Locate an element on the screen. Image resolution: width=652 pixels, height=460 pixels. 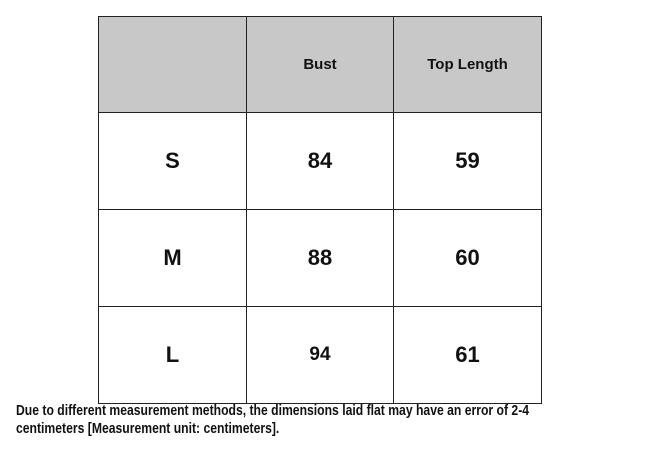
bust-cell: 88 is located at coordinates (320, 258).